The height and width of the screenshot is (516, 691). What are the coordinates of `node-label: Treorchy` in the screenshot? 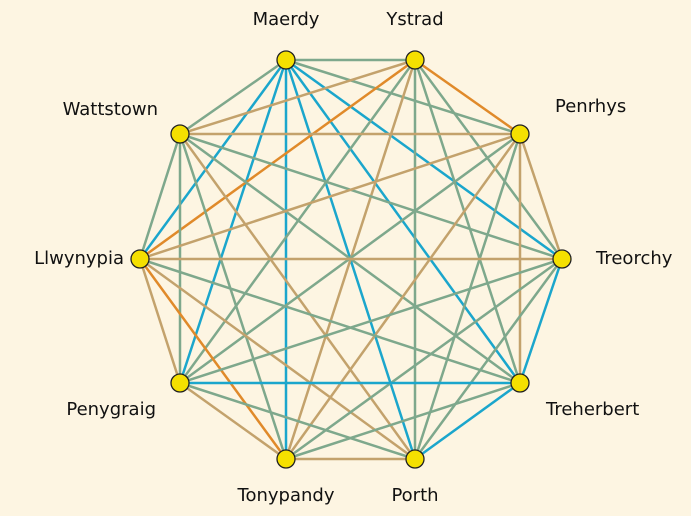 It's located at (634, 258).